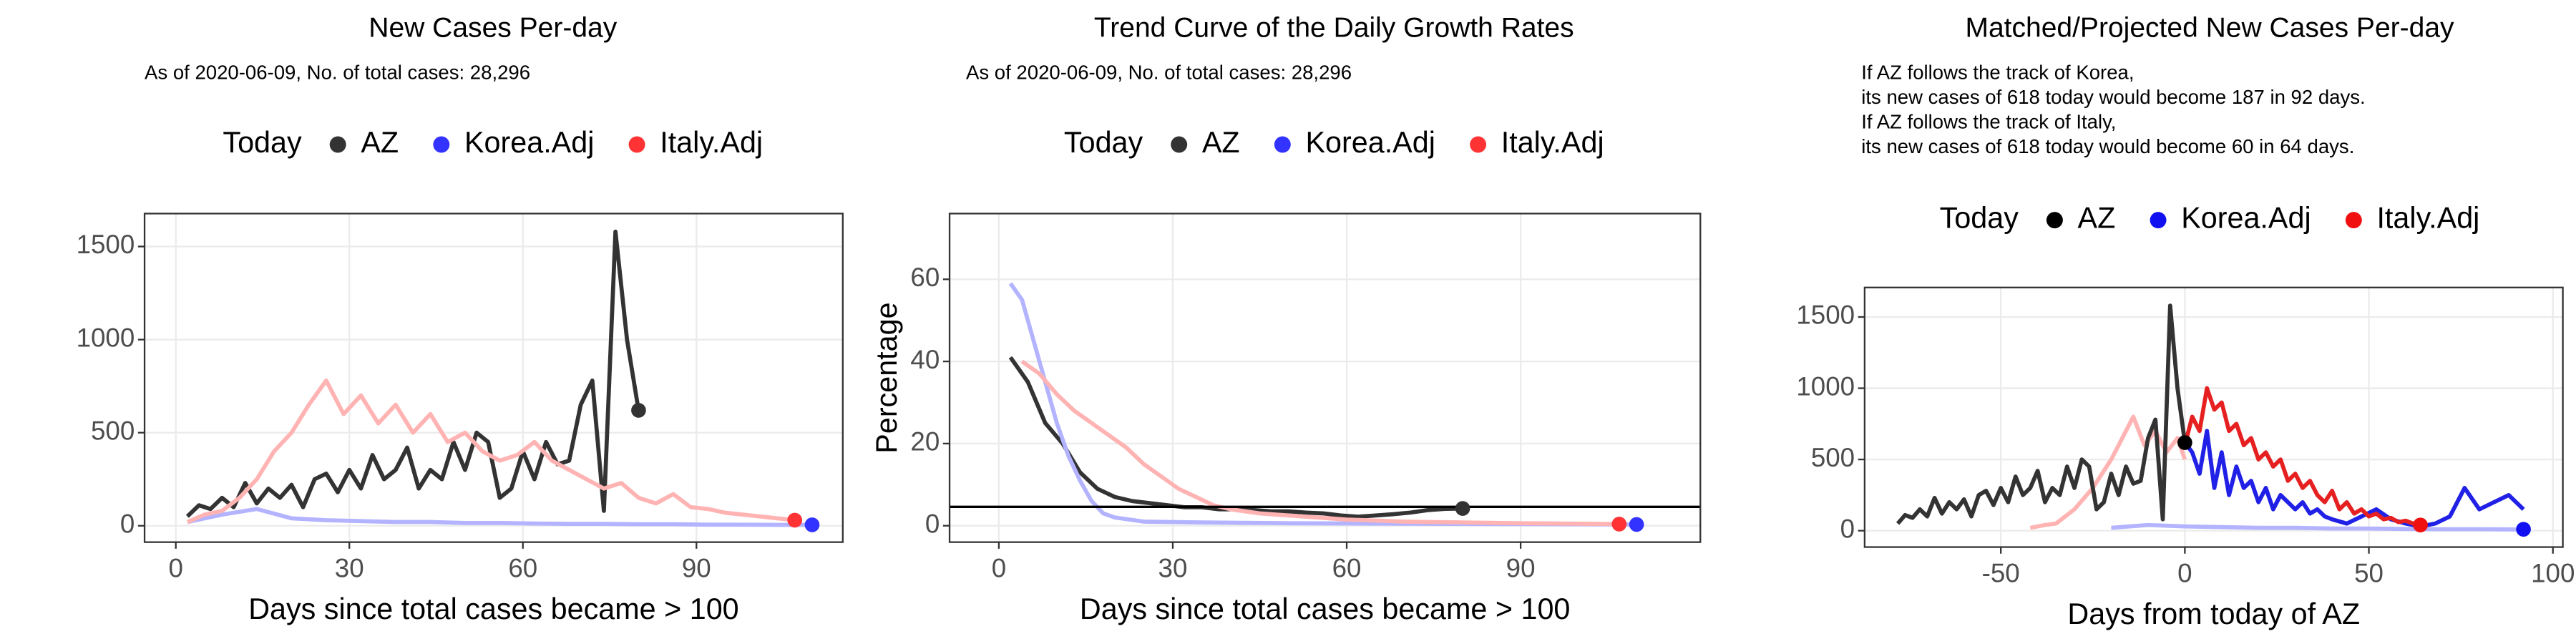  What do you see at coordinates (2553, 572) in the screenshot?
I see `x-tick-label: 100` at bounding box center [2553, 572].